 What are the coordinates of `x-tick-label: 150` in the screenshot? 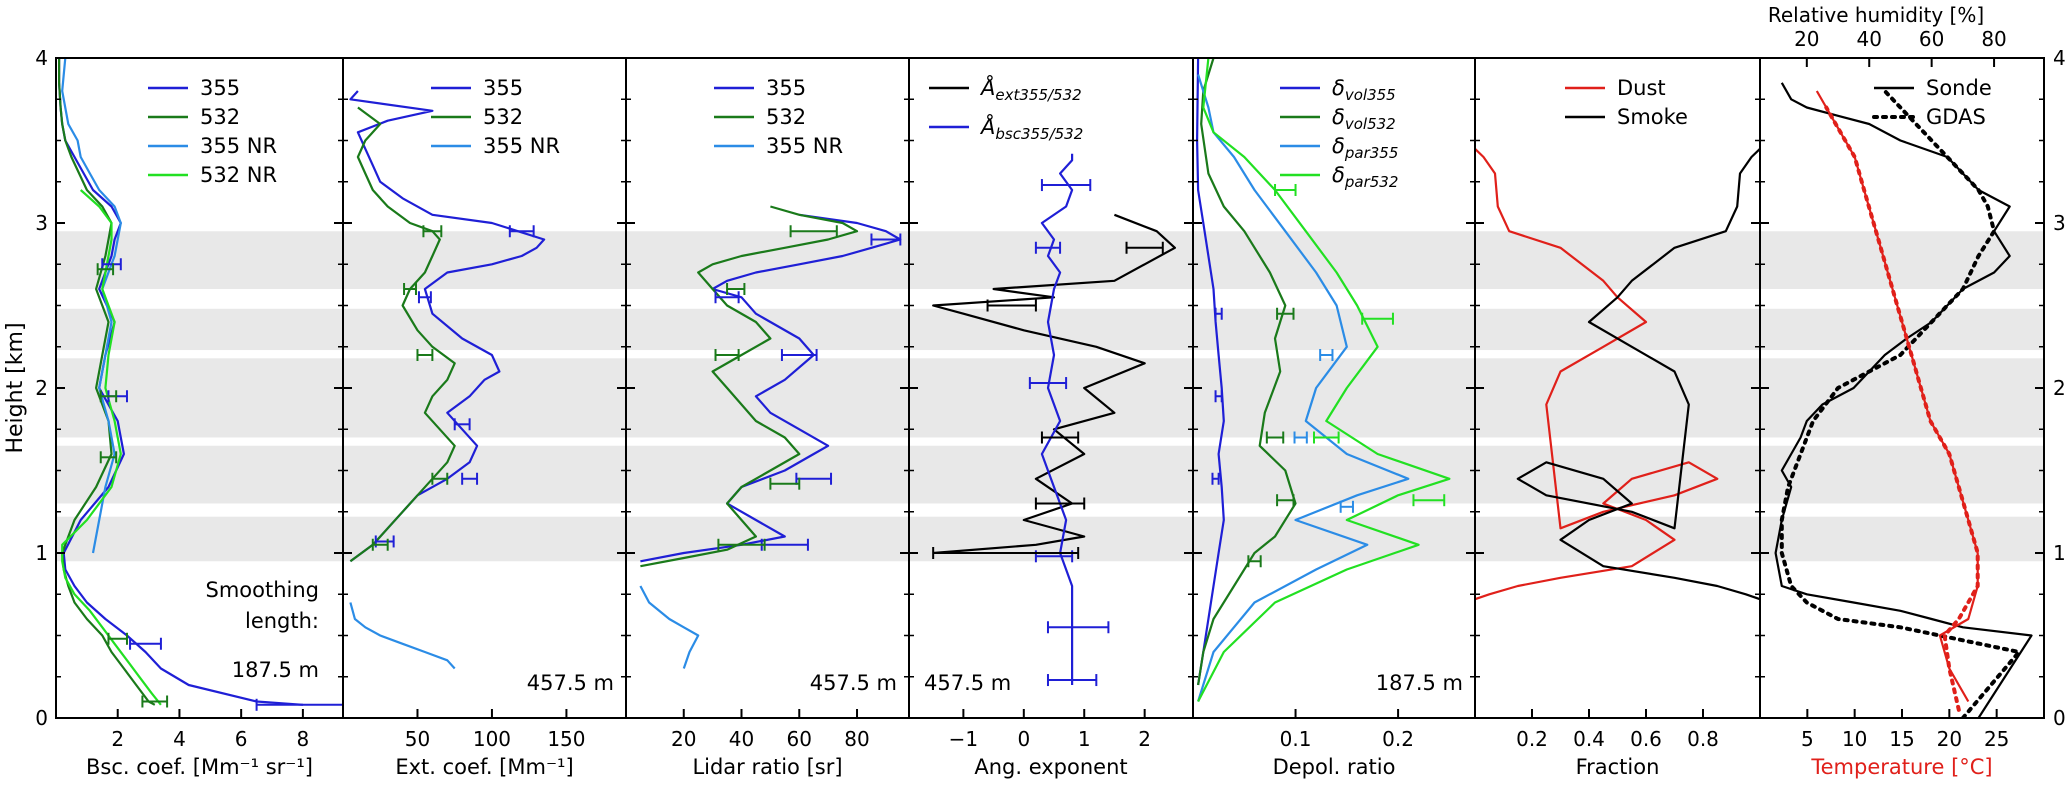 It's located at (566, 739).